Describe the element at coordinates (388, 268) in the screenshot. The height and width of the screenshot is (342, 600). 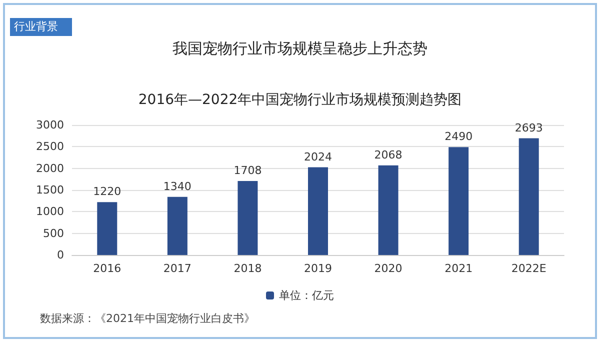
I see `x-tick-label: 2020` at that location.